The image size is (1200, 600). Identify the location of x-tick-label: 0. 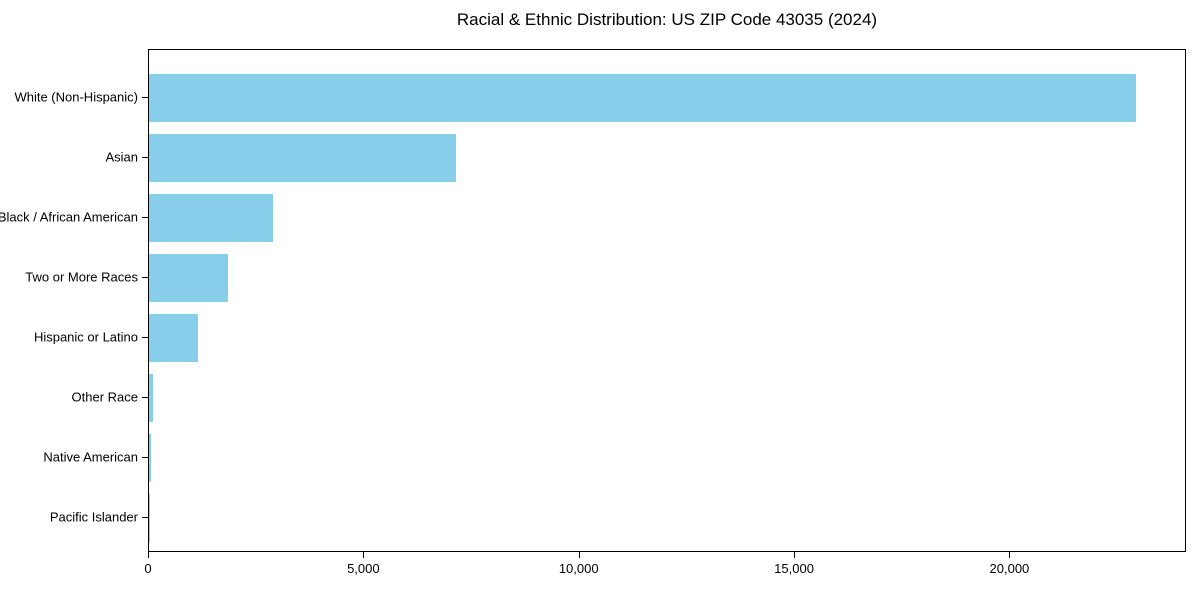
(148, 568).